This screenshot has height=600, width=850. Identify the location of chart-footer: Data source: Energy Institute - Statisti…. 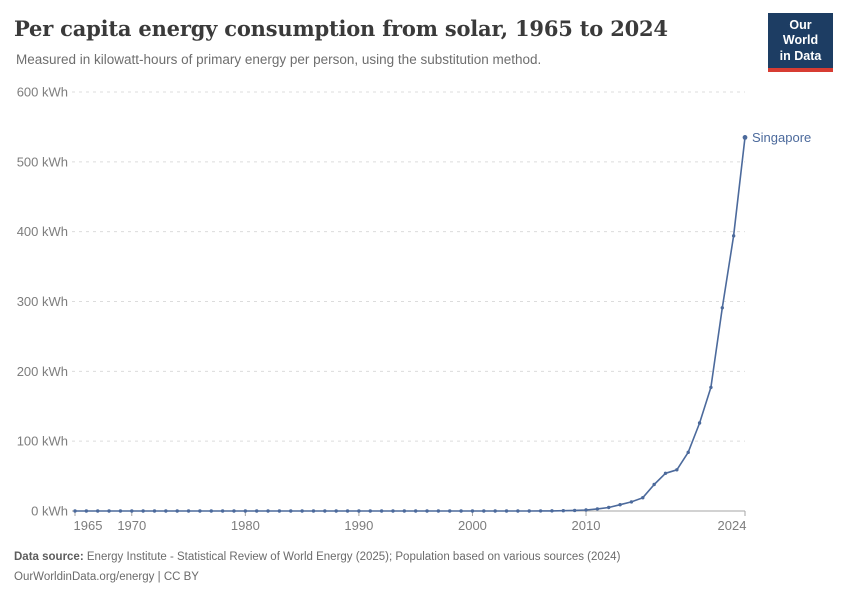
(425, 568).